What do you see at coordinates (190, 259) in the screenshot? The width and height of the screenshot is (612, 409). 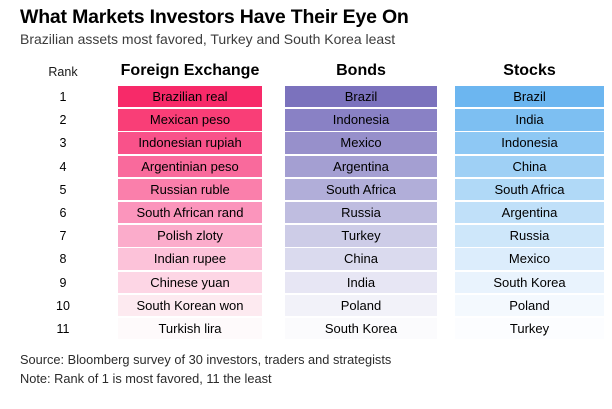 I see `cell-fx: Indian rupee` at bounding box center [190, 259].